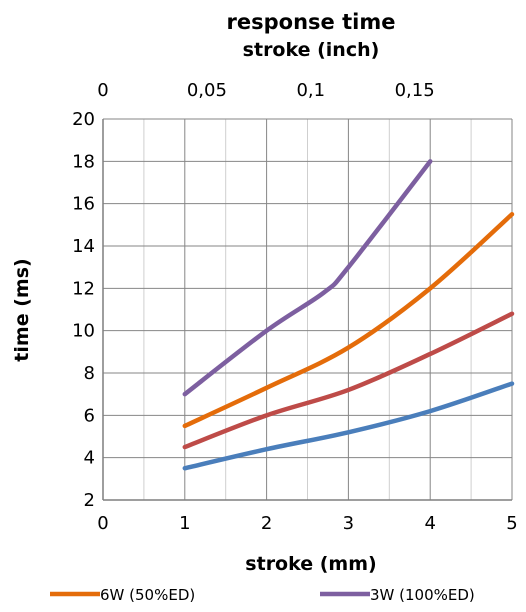 Image resolution: width=526 pixels, height=612 pixels. Describe the element at coordinates (89, 415) in the screenshot. I see `y-tick-label: 6` at that location.